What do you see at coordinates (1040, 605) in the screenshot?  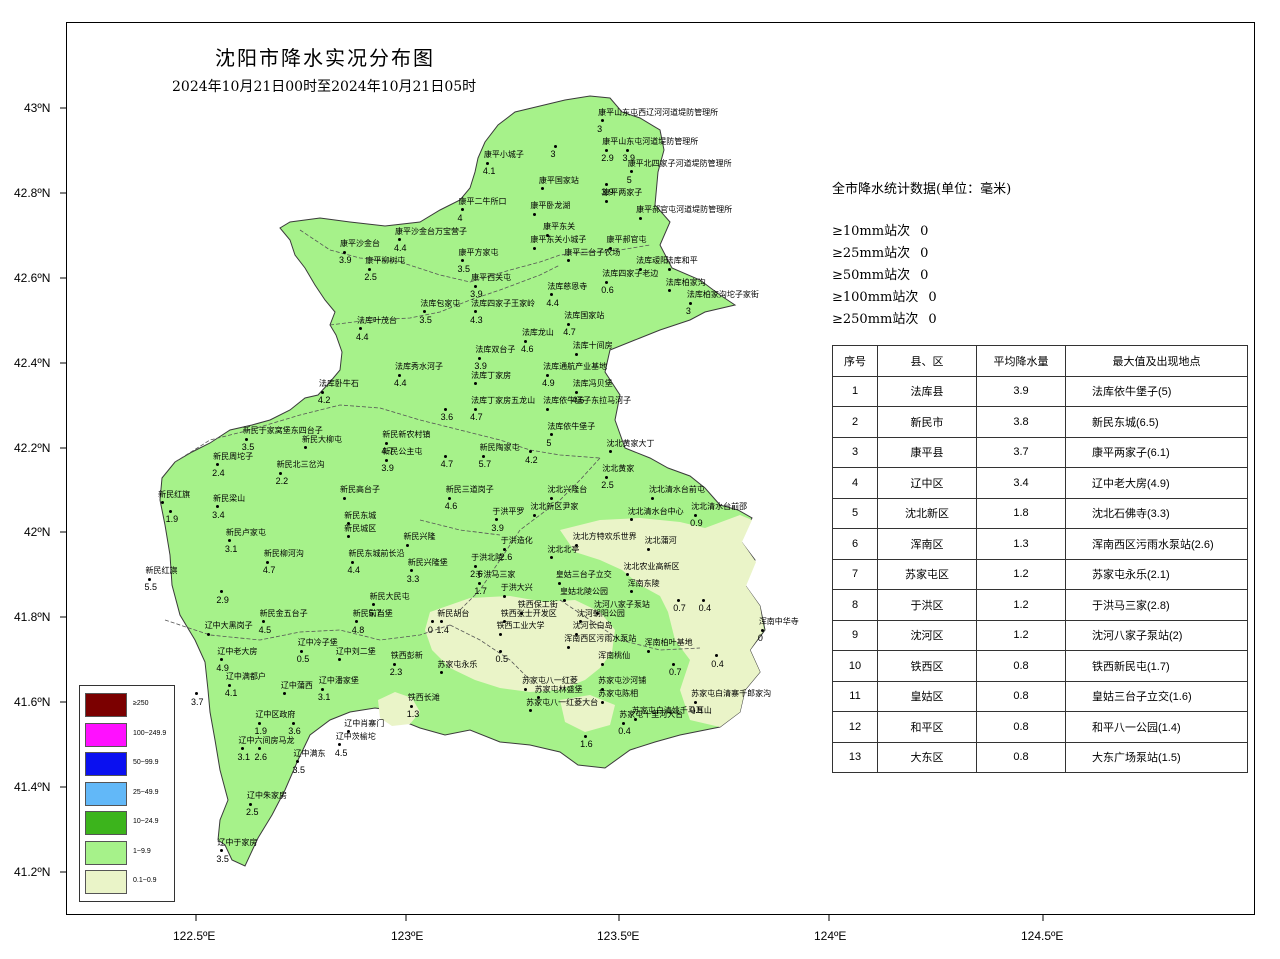 I see `table-row: 8 于洪区 1.2 于洪马三家(2.8)` at bounding box center [1040, 605].